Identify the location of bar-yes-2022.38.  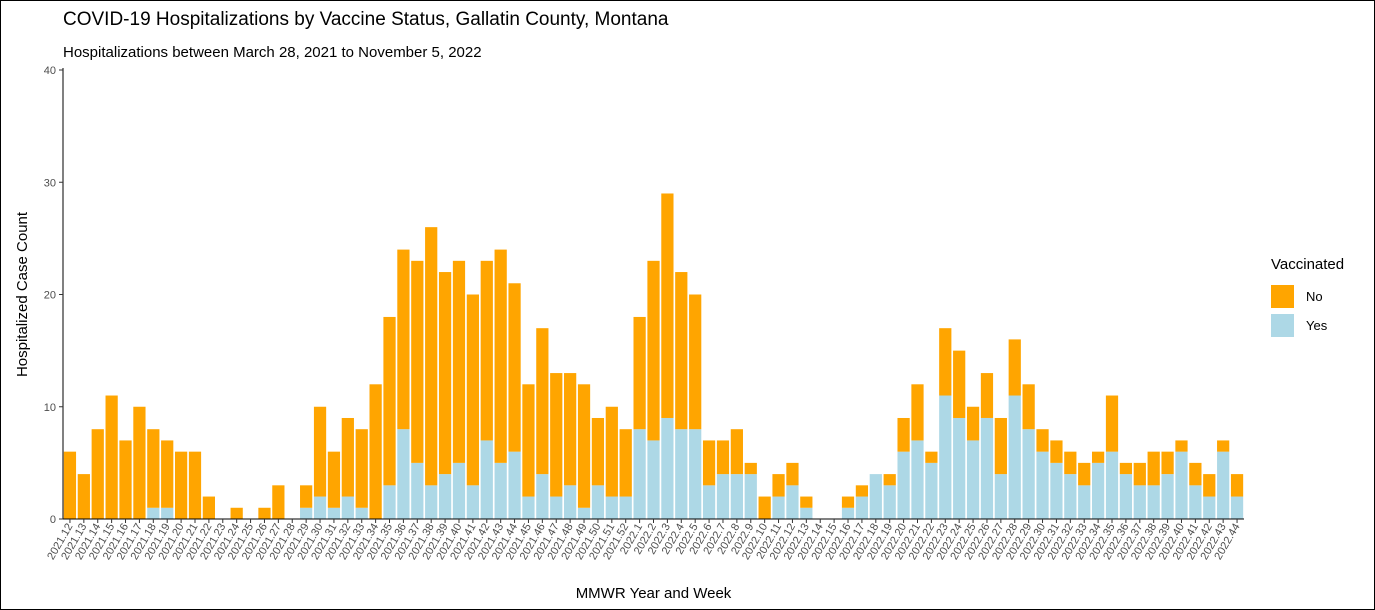
(1153, 502).